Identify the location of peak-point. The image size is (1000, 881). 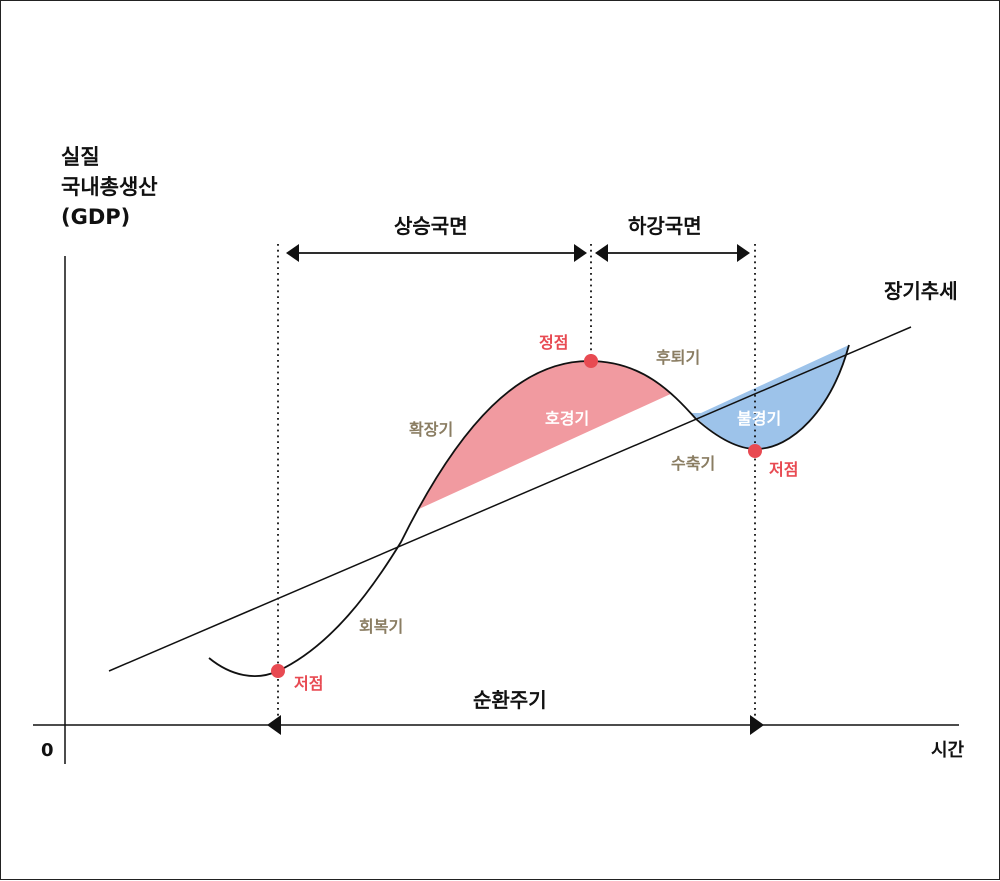
(591, 361).